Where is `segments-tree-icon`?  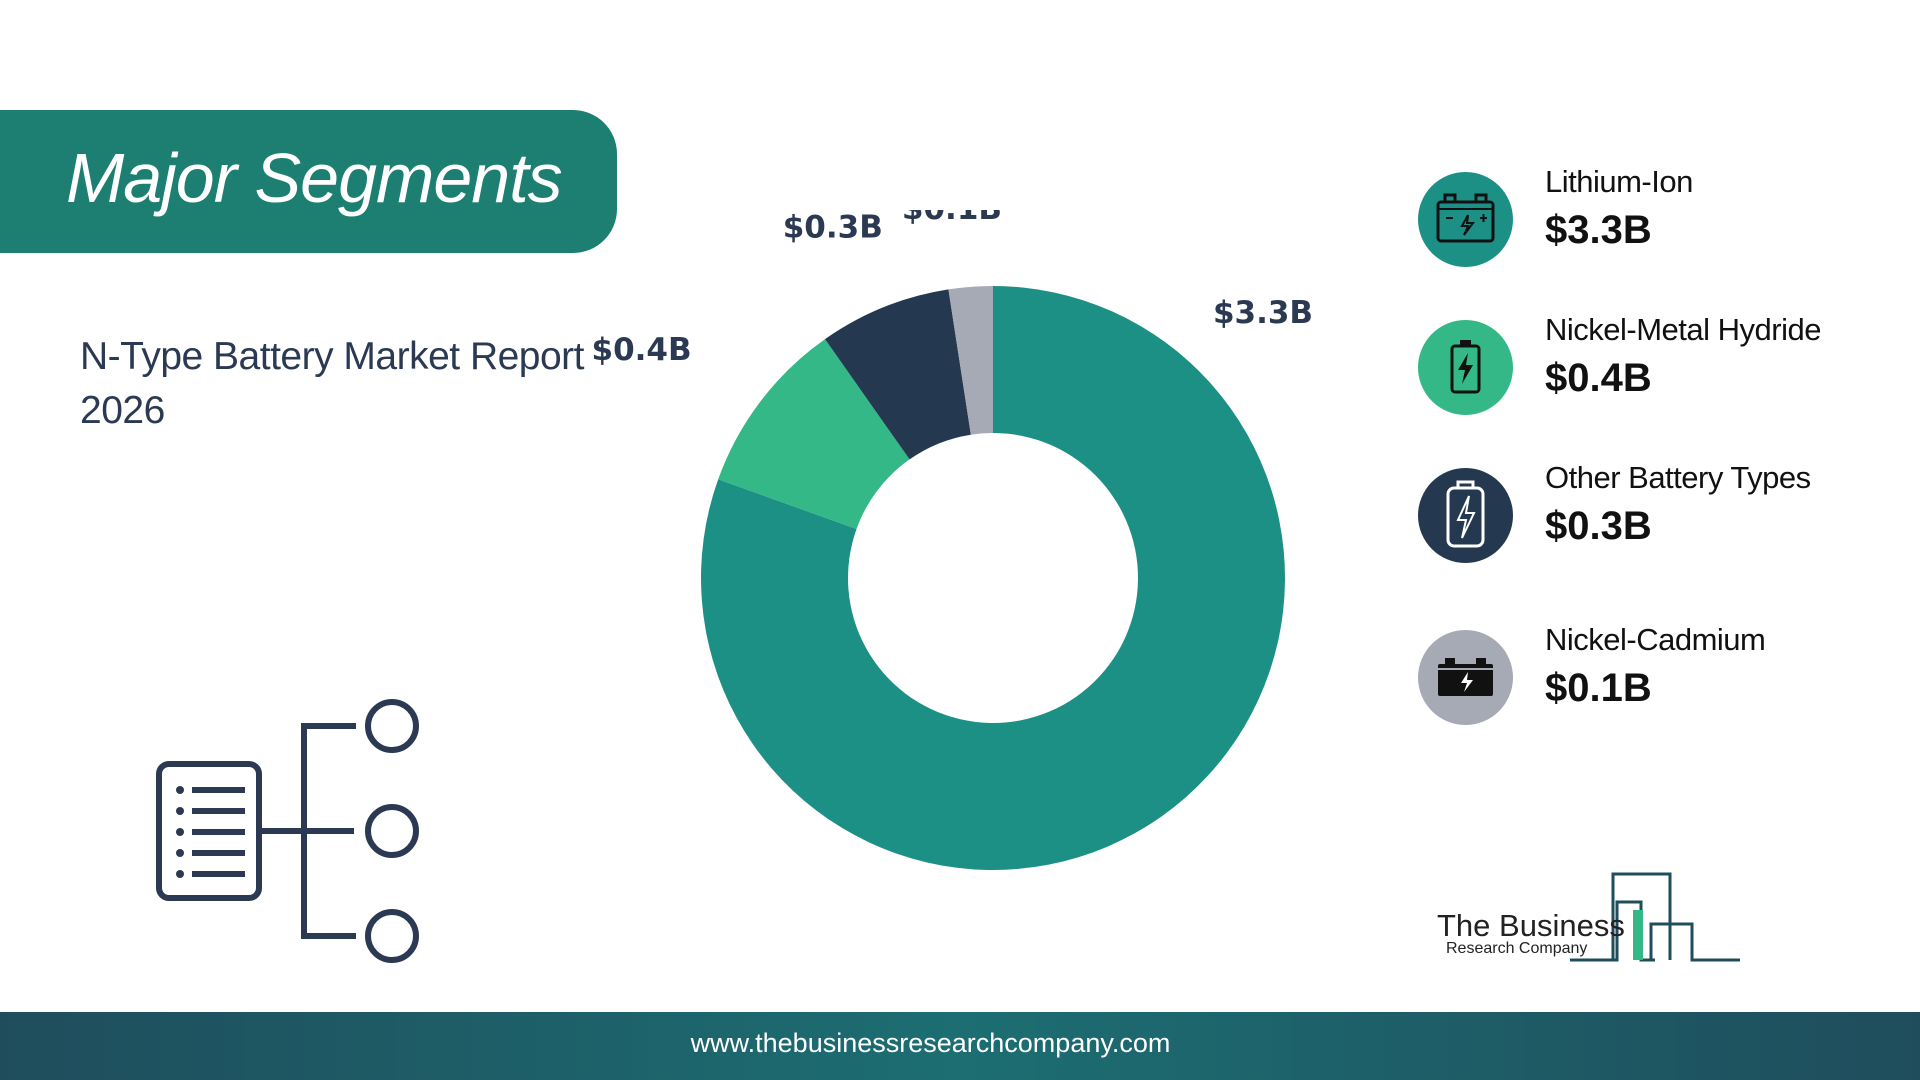
segments-tree-icon is located at coordinates (287, 831).